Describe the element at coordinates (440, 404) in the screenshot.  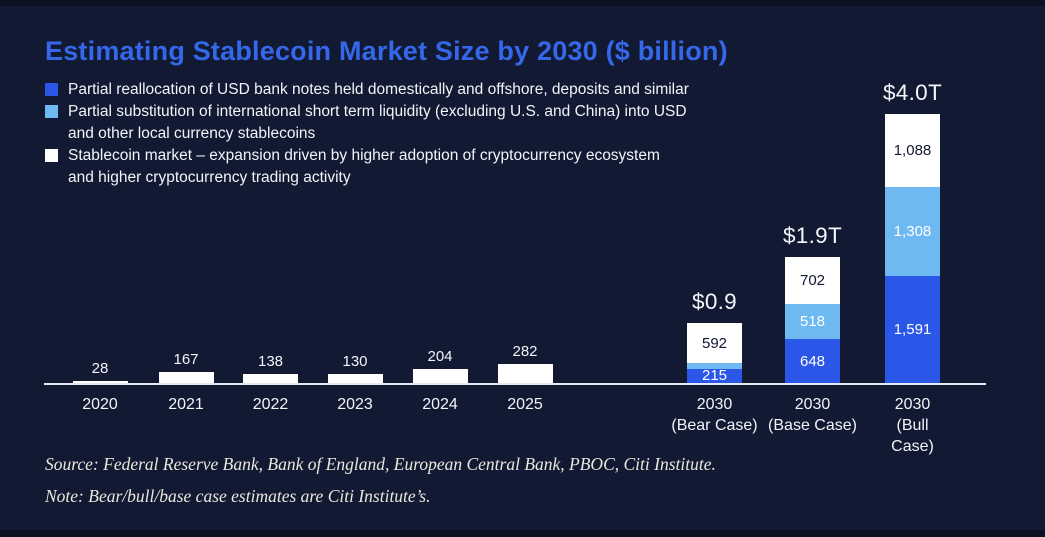
I see `x-tick-2024: 2024` at that location.